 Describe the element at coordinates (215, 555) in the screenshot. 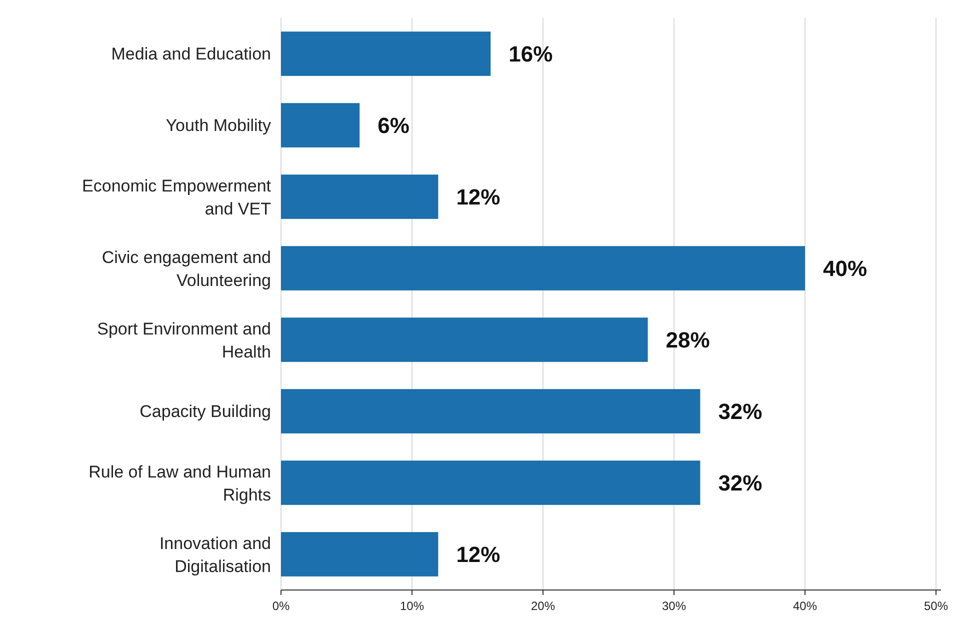

I see `y-tick-label: Innovation and Digitalisation` at that location.